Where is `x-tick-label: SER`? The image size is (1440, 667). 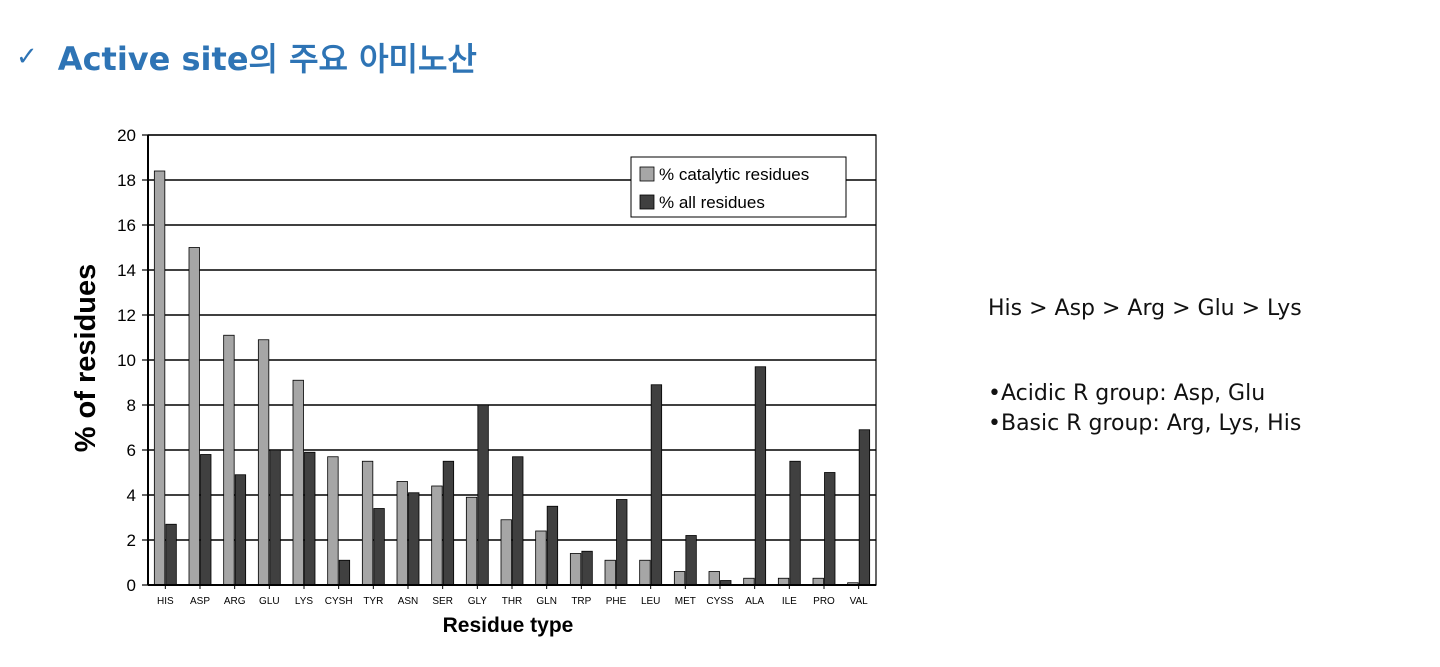 x-tick-label: SER is located at coordinates (442, 601).